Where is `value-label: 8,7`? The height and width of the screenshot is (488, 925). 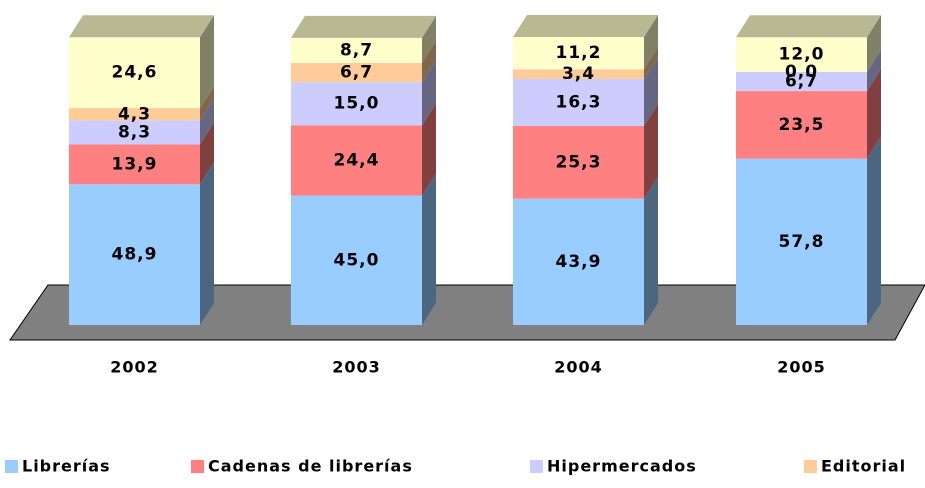
value-label: 8,7 is located at coordinates (356, 50).